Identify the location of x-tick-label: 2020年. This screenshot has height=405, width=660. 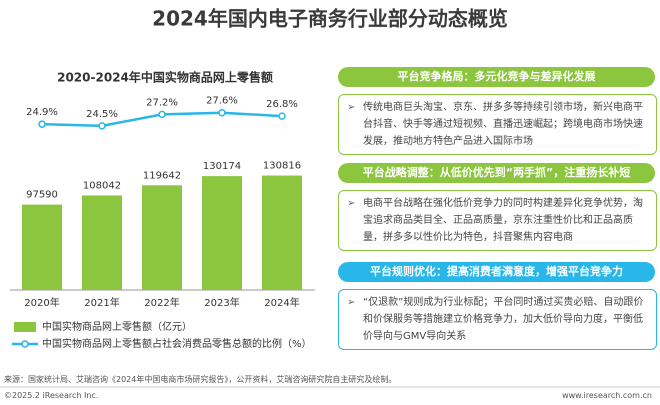
(41, 302).